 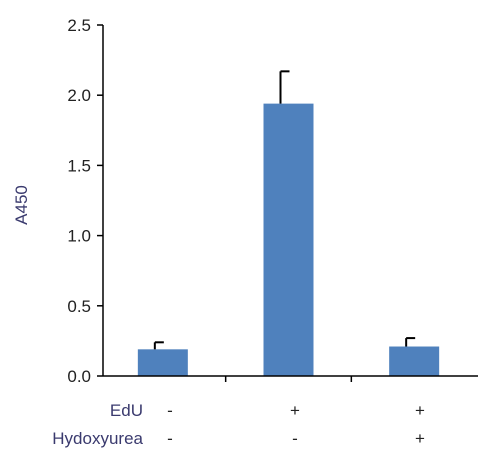 What do you see at coordinates (79, 95) in the screenshot?
I see `y-tick-label: 2.0` at bounding box center [79, 95].